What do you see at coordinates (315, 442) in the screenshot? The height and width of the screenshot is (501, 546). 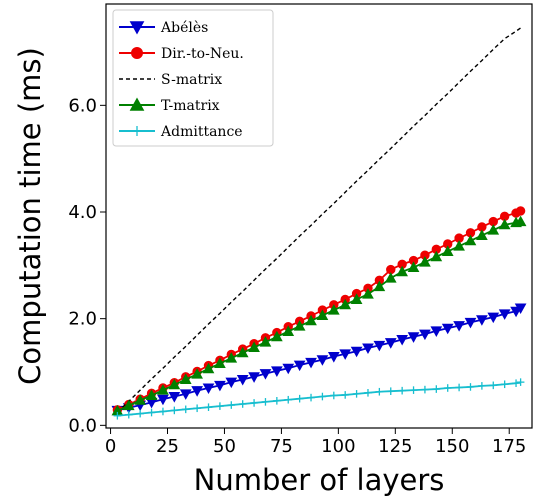 I see `x-axis: 0 25 50 75 100 125 150 175` at bounding box center [315, 442].